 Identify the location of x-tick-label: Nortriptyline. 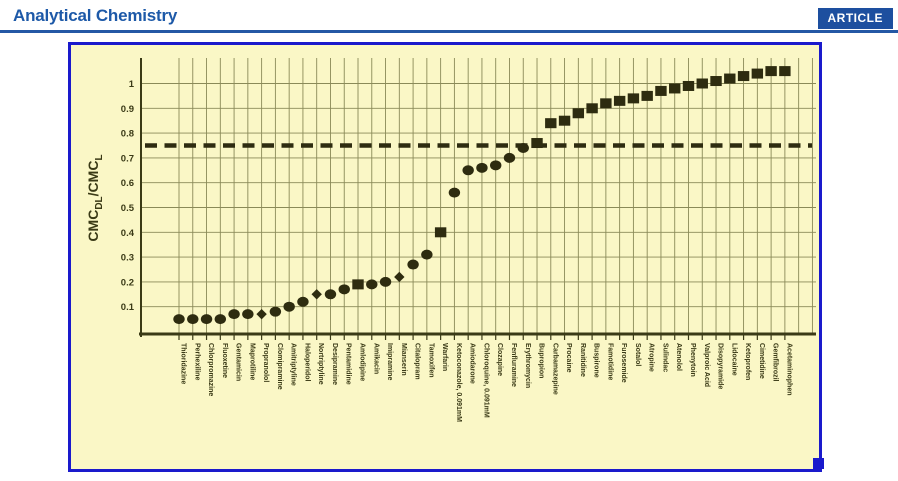
(320, 364).